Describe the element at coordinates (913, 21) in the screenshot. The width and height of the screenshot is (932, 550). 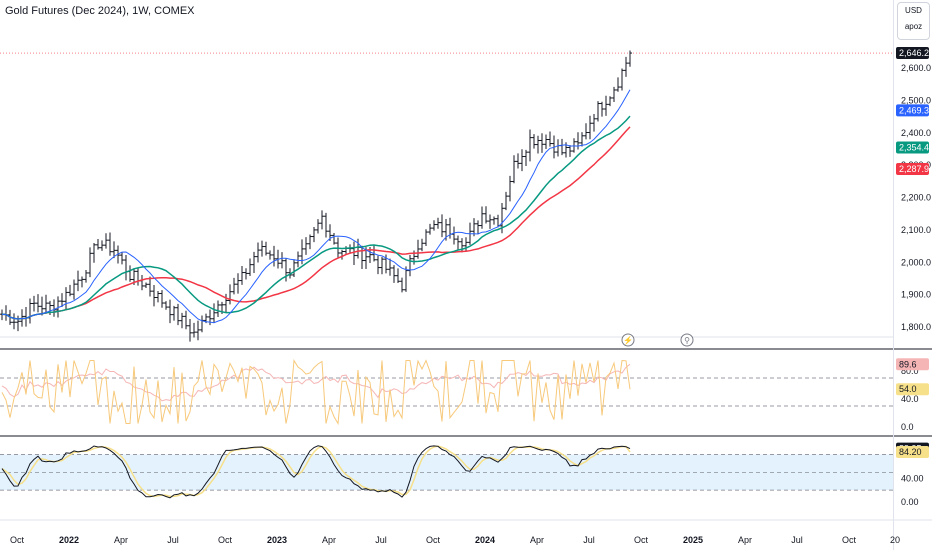
I see `currency-unit-button: USD apoz` at that location.